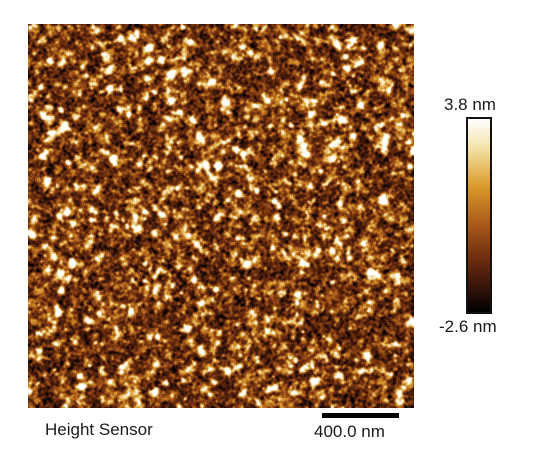 The height and width of the screenshot is (450, 550). I want to click on channel-label: Height Sensor, so click(99, 429).